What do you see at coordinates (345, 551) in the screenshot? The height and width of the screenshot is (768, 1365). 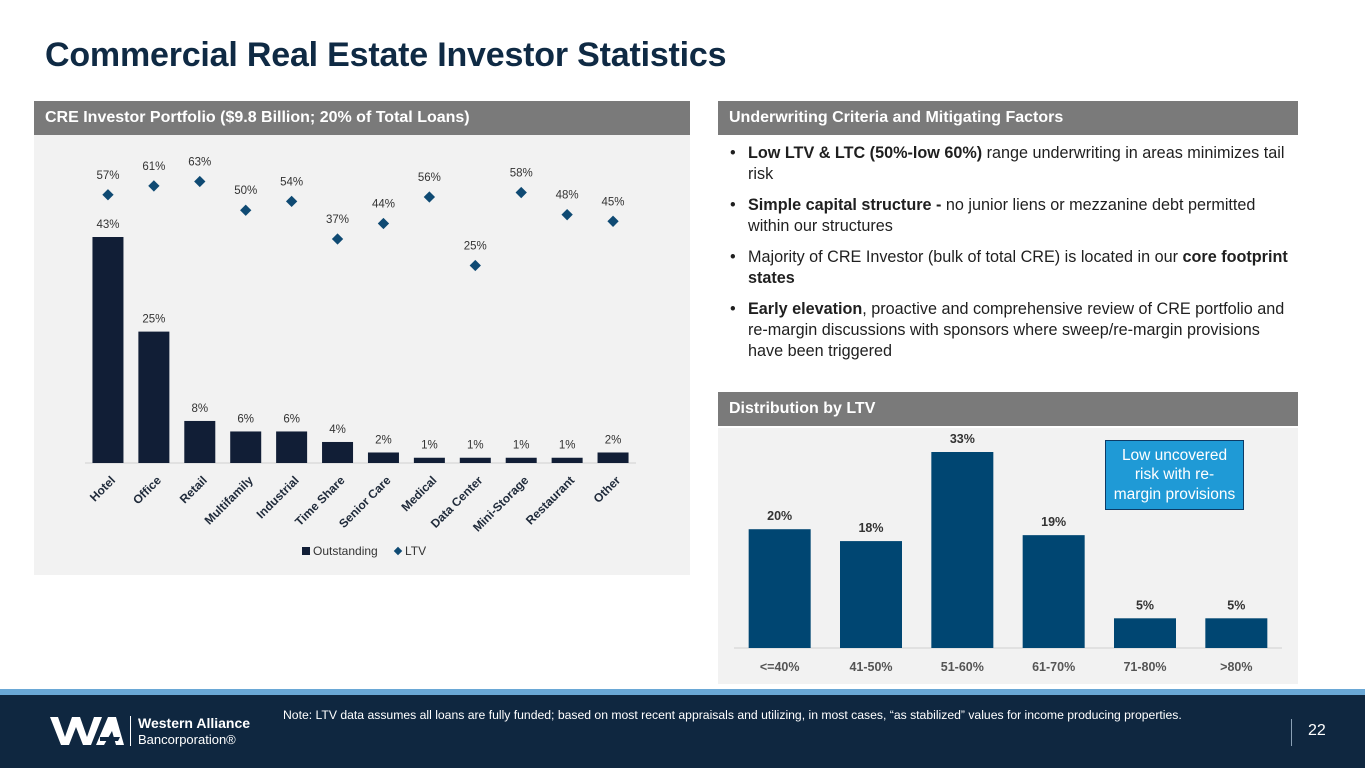 I see `legend-outstanding-label: Outstanding` at bounding box center [345, 551].